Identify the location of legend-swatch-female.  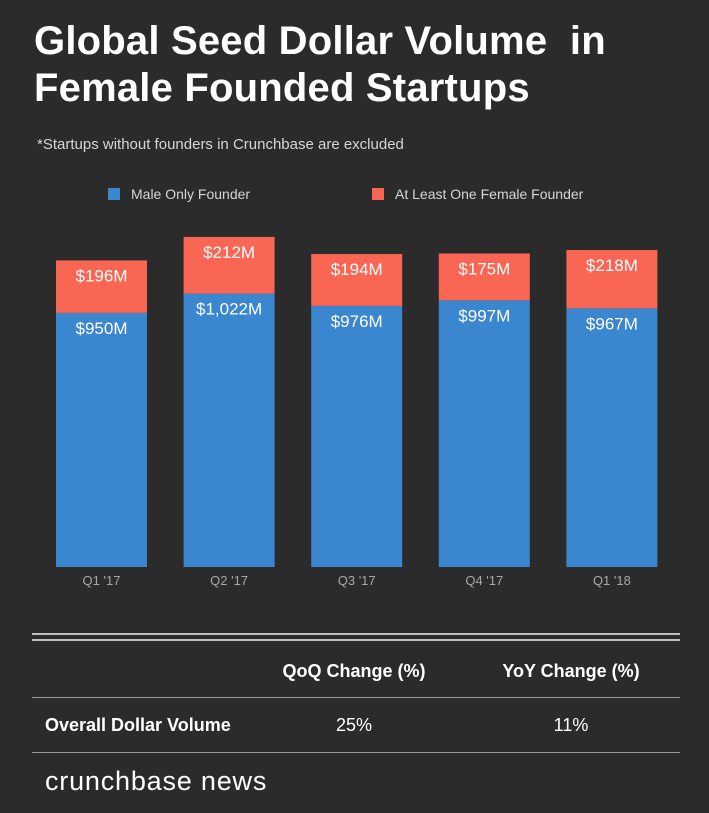
(378, 194).